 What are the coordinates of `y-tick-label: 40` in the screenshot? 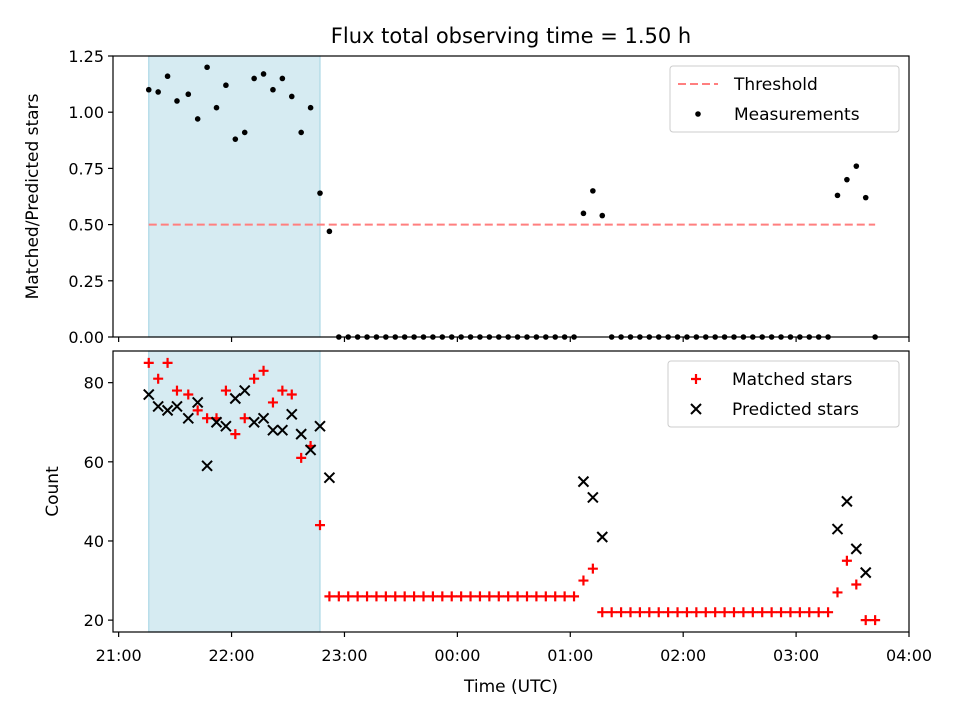 It's located at (94, 541).